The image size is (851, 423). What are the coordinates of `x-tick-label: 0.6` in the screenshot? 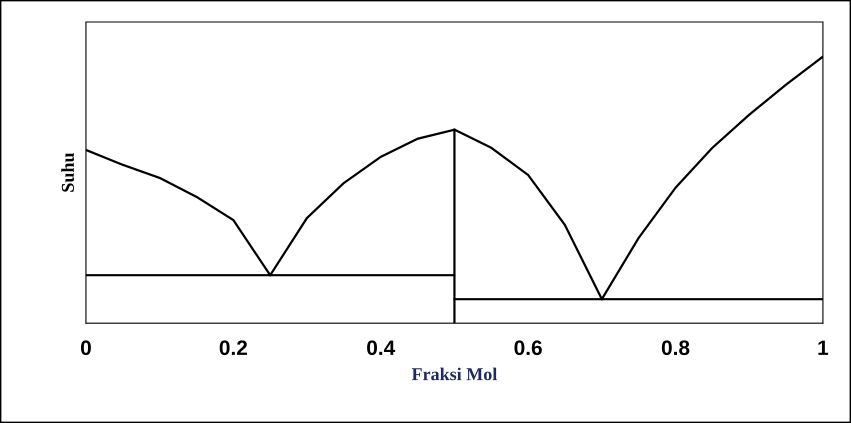 It's located at (528, 348).